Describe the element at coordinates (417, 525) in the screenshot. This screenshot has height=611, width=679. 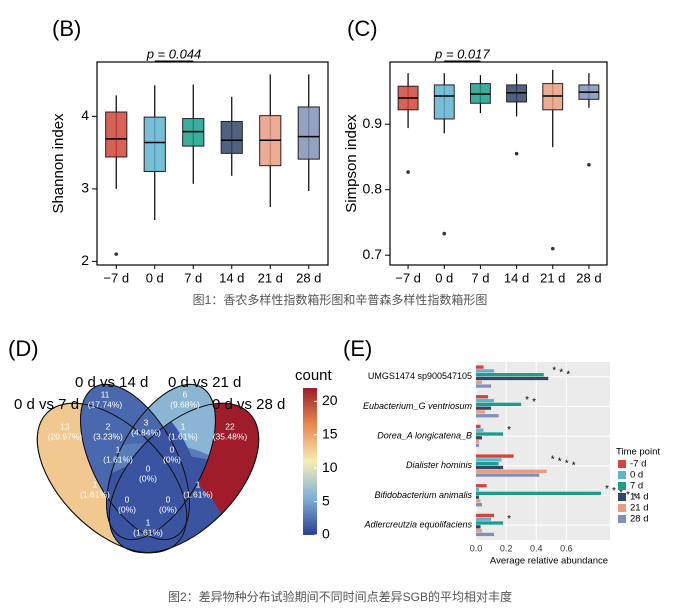
I see `y-tick-label: Adlercreutzia equolifaciens` at that location.